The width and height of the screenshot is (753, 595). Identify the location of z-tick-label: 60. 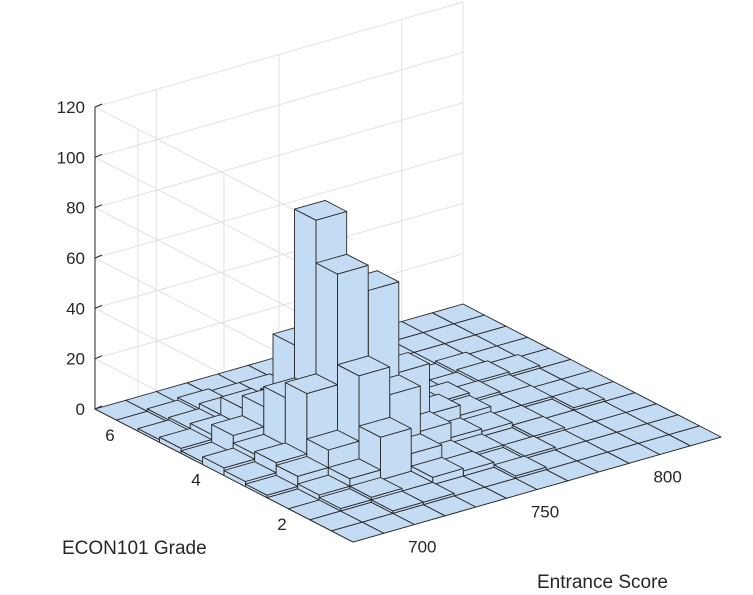
(75, 258).